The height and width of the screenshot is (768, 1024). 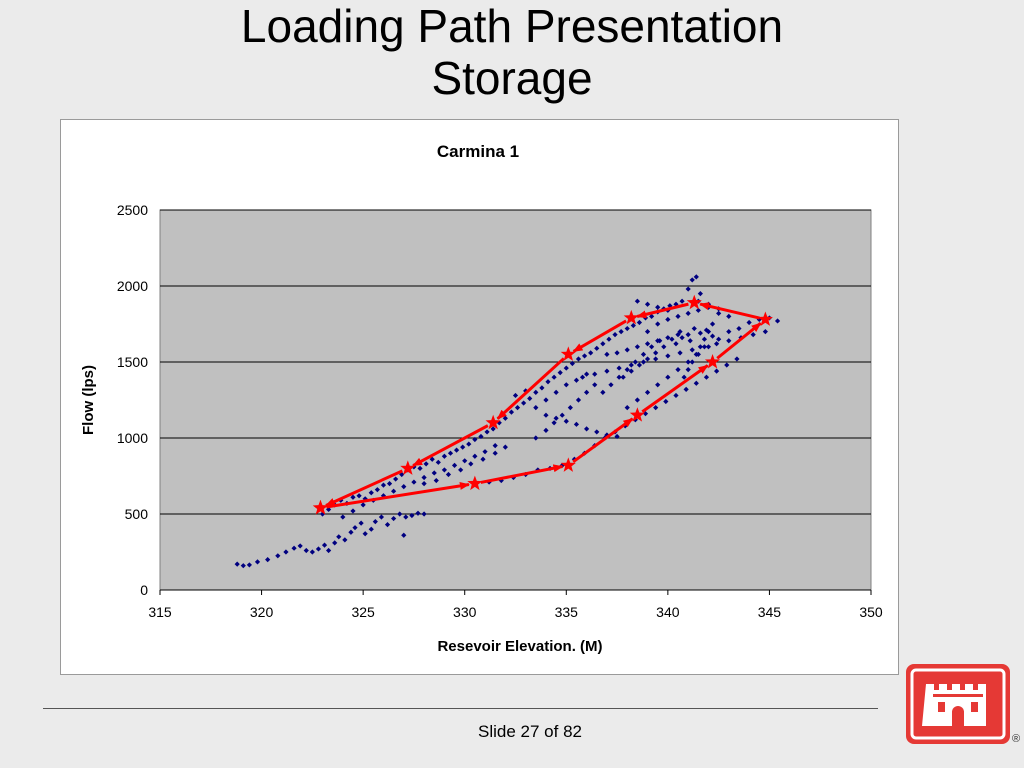 What do you see at coordinates (512, 26) in the screenshot?
I see `slide-title-line1: Loading Path Presentation` at bounding box center [512, 26].